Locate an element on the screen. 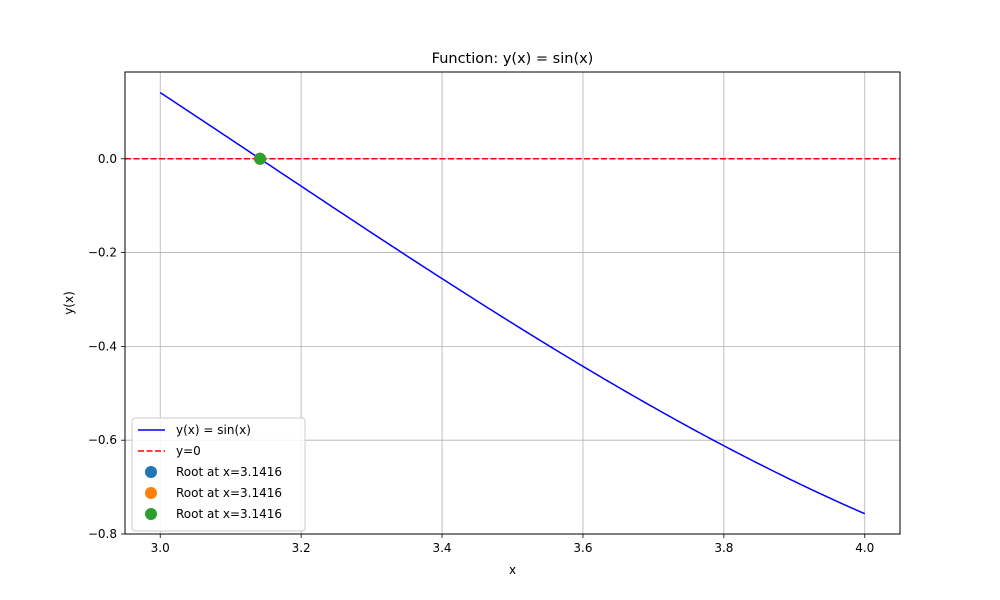 This screenshot has width=1000, height=600. x-axis-label: x is located at coordinates (512, 570).